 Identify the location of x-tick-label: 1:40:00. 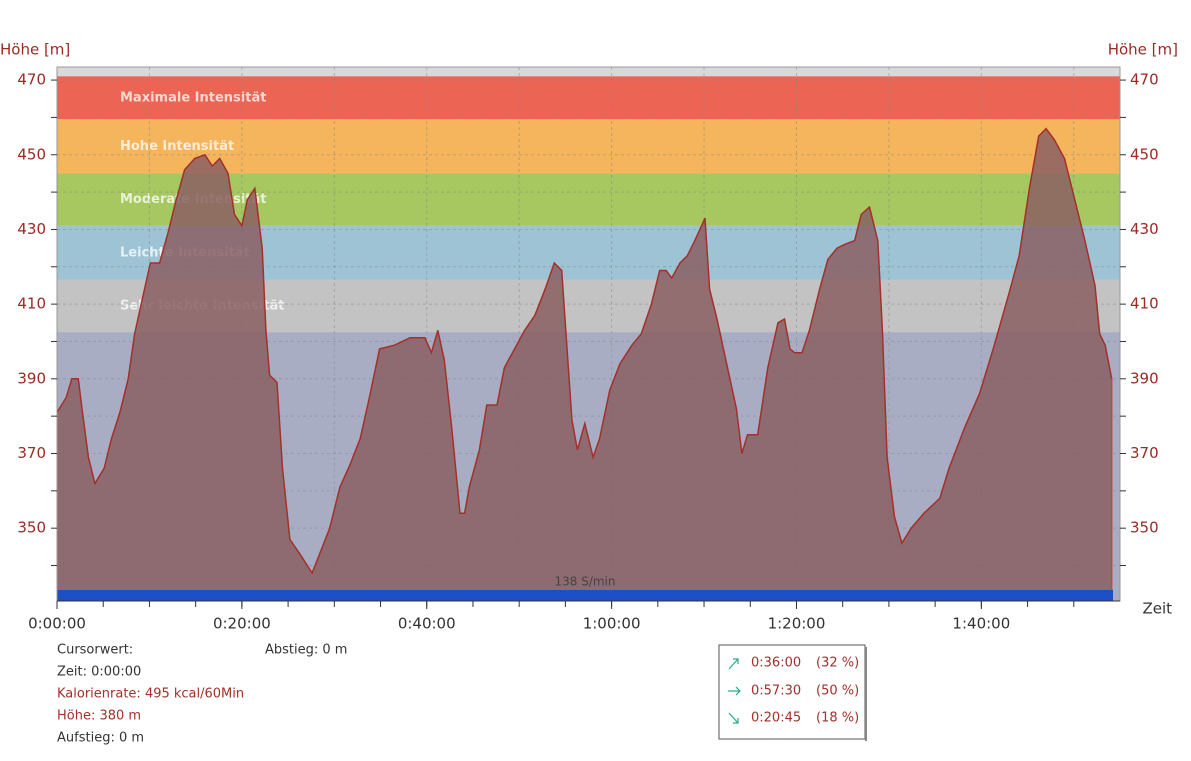
(981, 624).